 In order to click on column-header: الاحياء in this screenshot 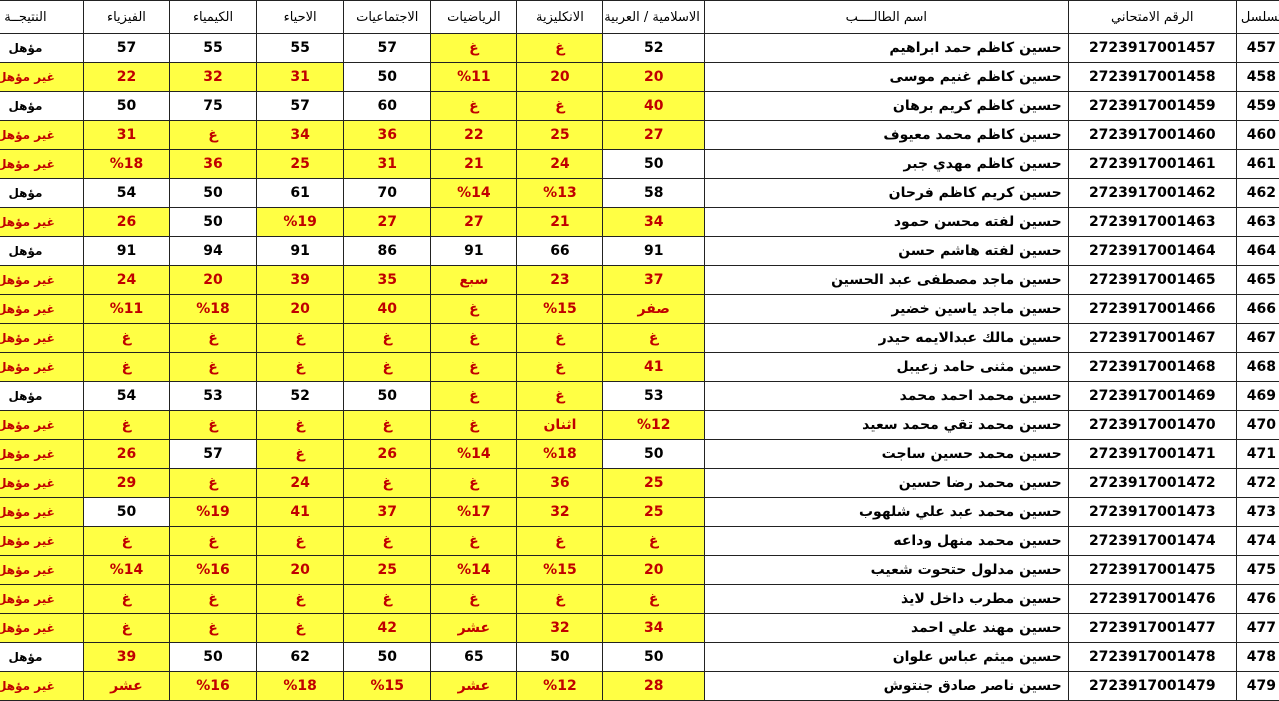, I will do `click(300, 17)`.